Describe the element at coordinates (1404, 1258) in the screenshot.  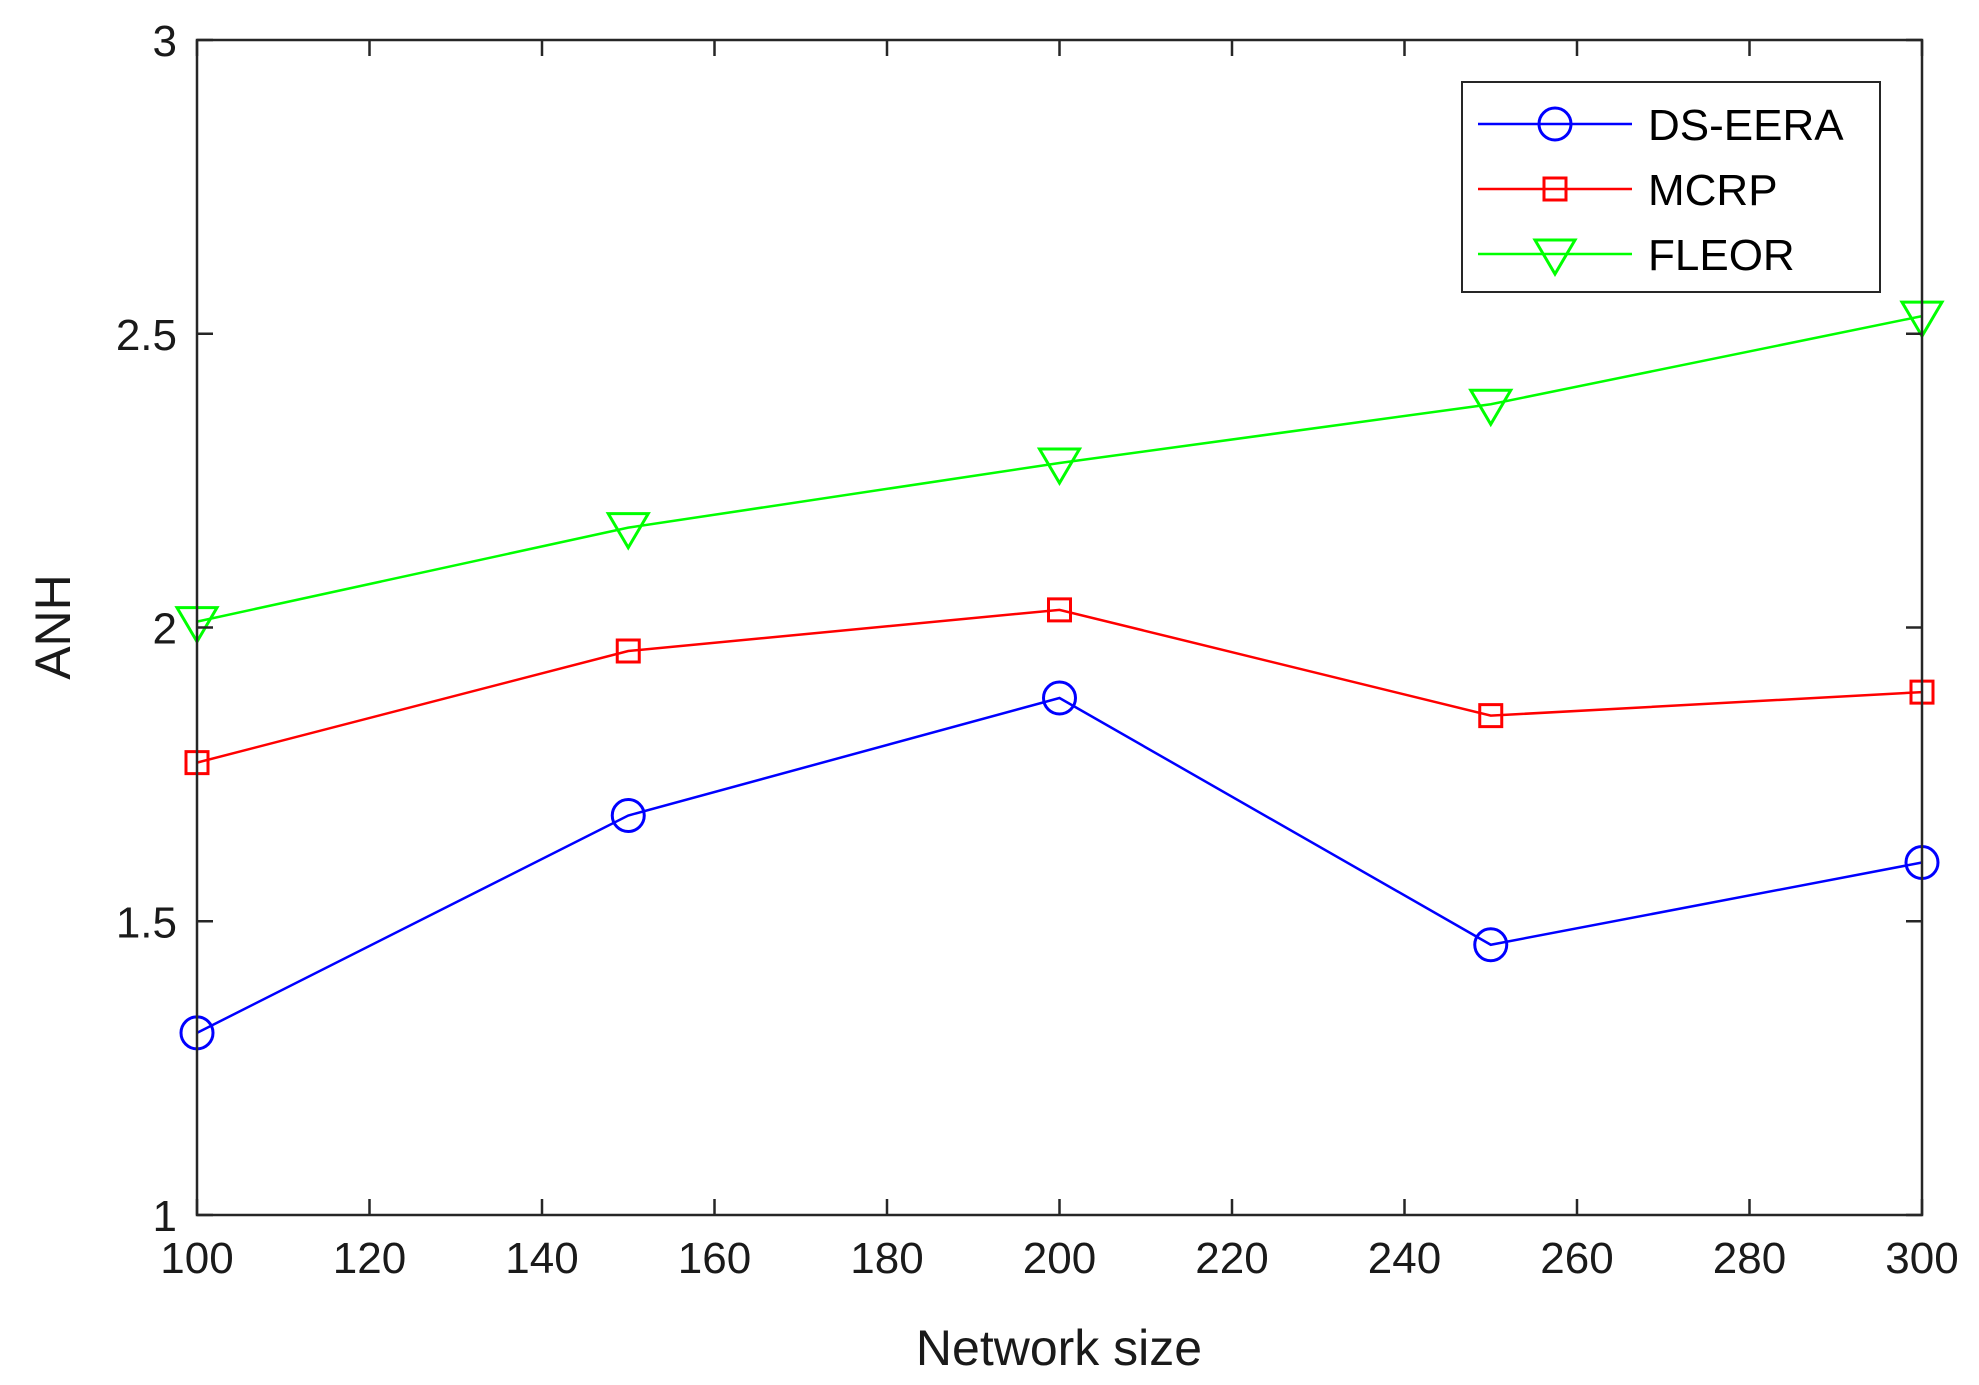
I see `x-tick-label: 240` at that location.